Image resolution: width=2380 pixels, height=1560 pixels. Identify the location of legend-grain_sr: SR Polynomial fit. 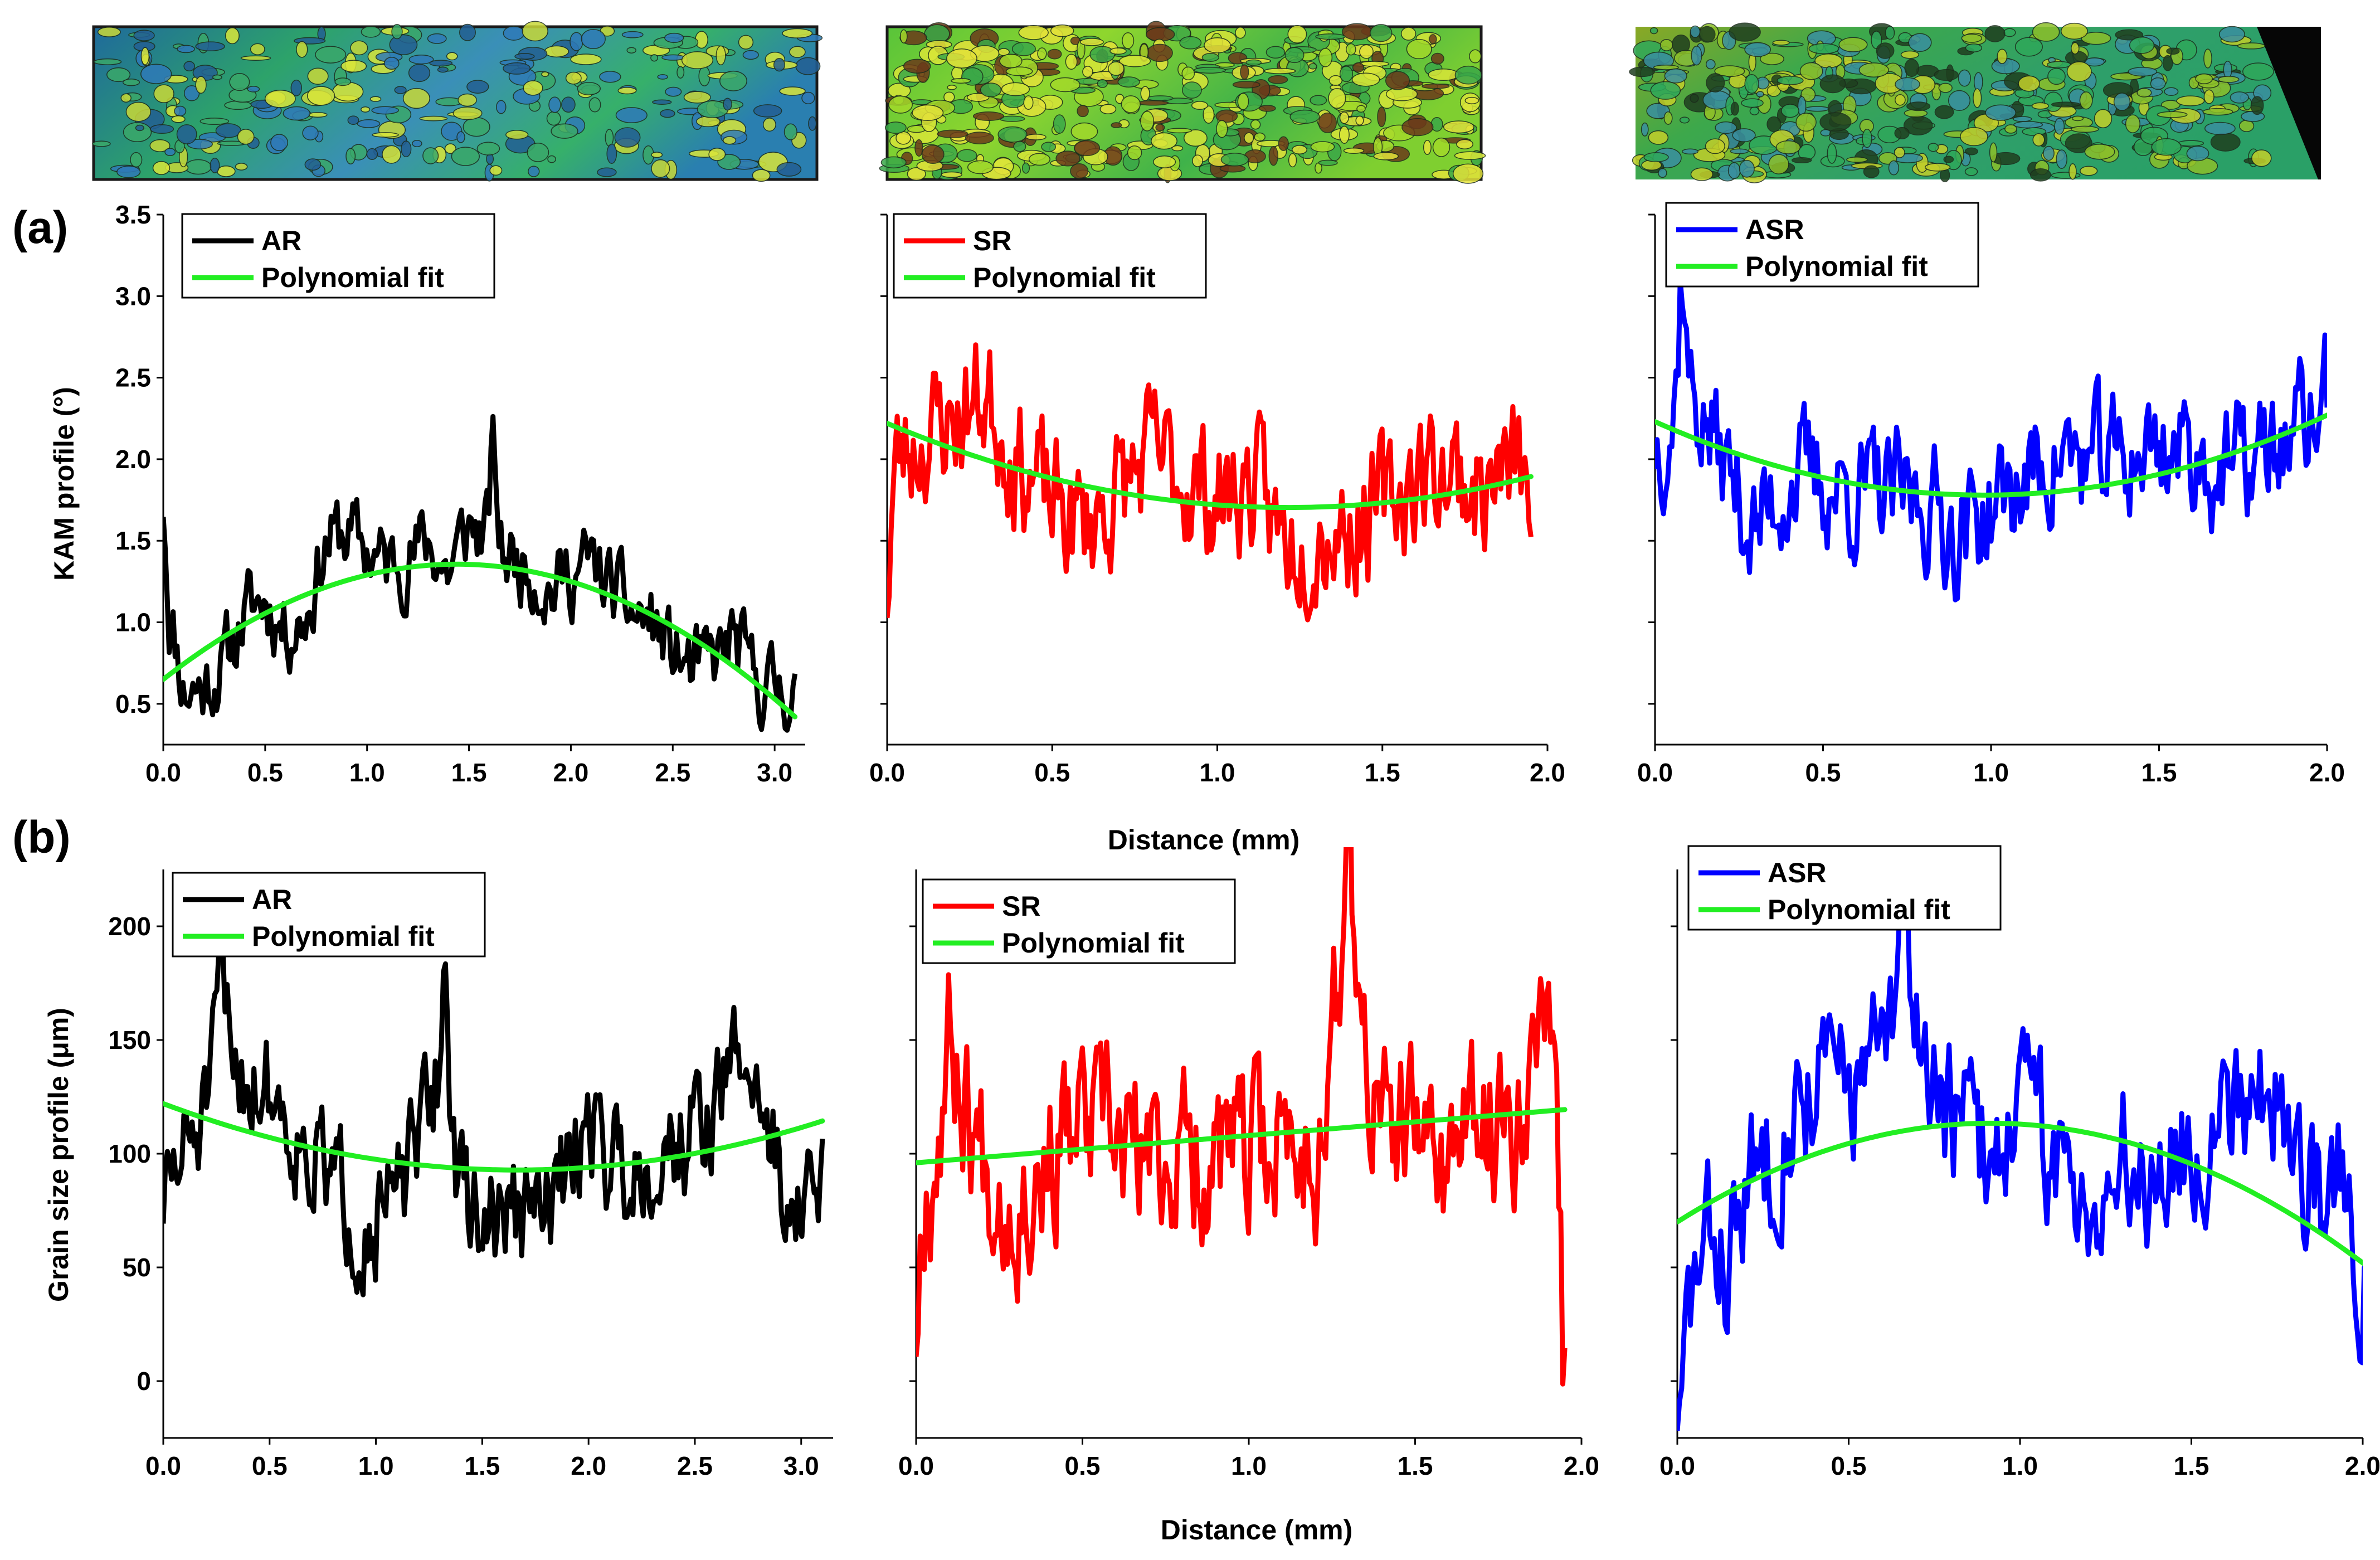
(1079, 921).